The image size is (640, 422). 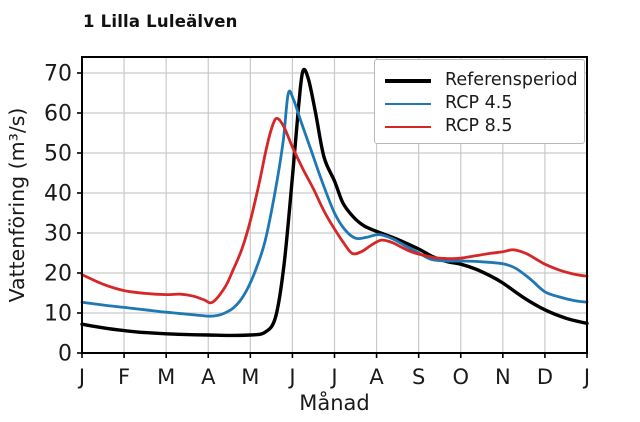 I want to click on legend-item: Referensperiod, so click(x=484, y=81).